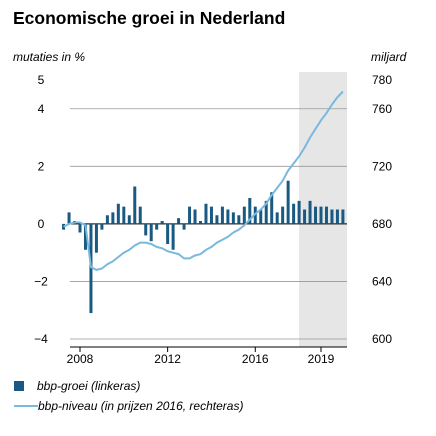 Image resolution: width=436 pixels, height=436 pixels. What do you see at coordinates (382, 166) in the screenshot?
I see `right-tick-label: 720` at bounding box center [382, 166].